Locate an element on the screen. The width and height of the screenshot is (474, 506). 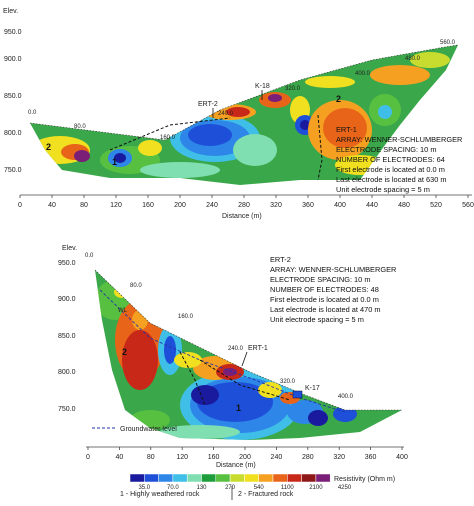
legend-value: 130 is located at coordinates (201, 488).